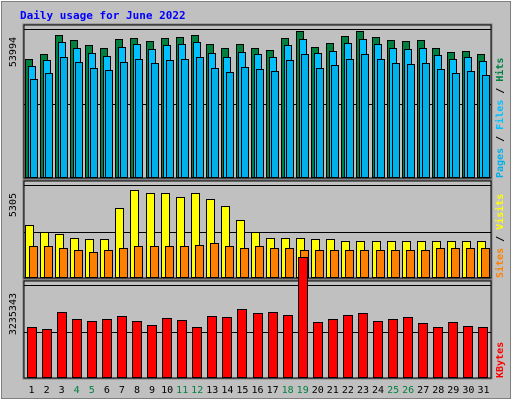 Image resolution: width=512 pixels, height=400 pixels. Describe the element at coordinates (31, 390) in the screenshot. I see `x-tick-label: 1` at that location.